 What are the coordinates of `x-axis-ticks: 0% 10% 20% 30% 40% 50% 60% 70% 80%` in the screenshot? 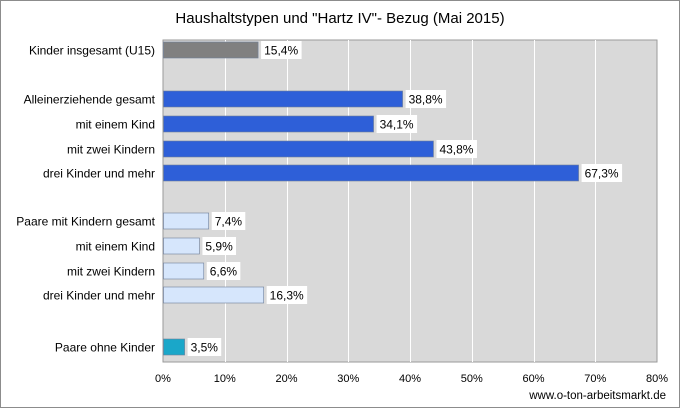 It's located at (411, 379).